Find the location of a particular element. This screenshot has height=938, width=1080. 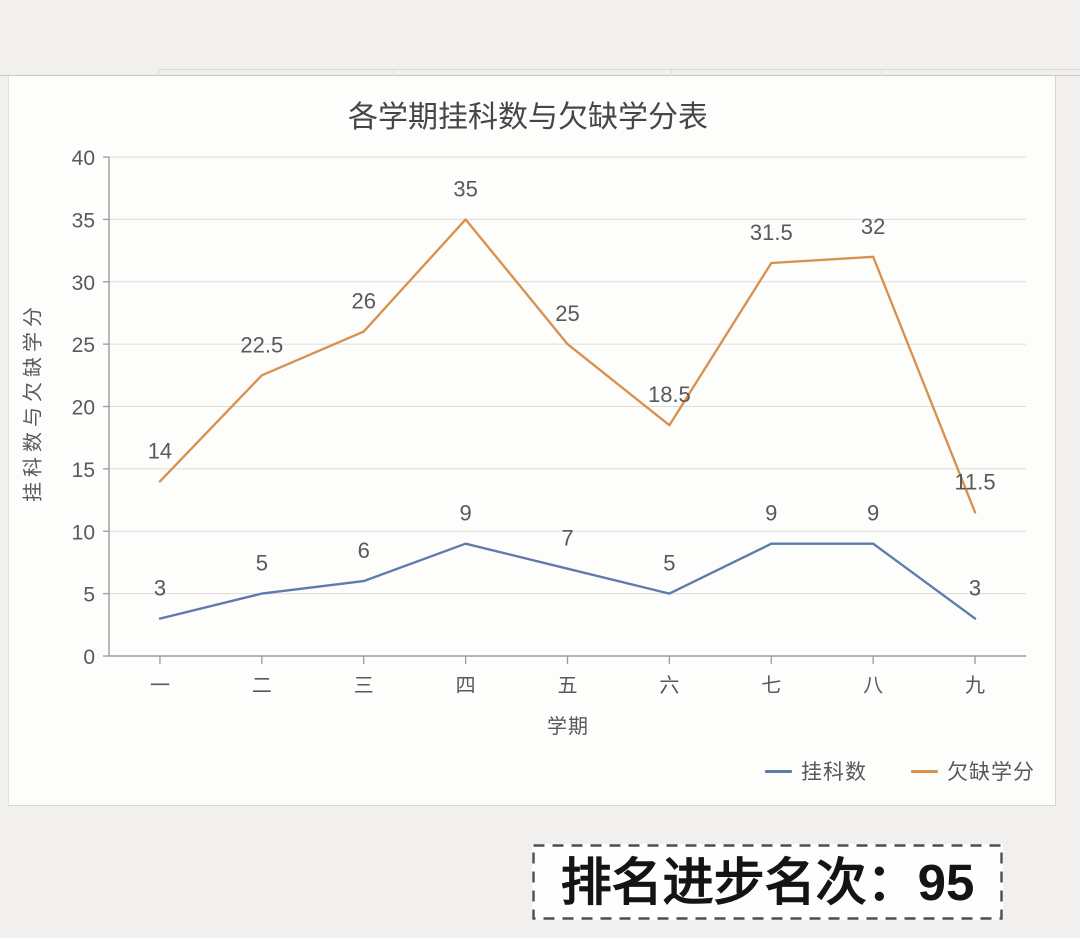

y-tick-label: 0 is located at coordinates (89, 657).